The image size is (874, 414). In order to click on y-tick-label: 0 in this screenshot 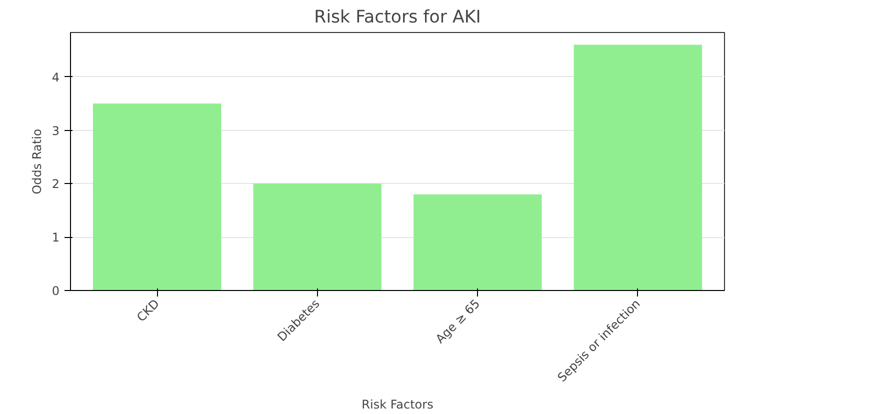, I will do `click(56, 291)`.